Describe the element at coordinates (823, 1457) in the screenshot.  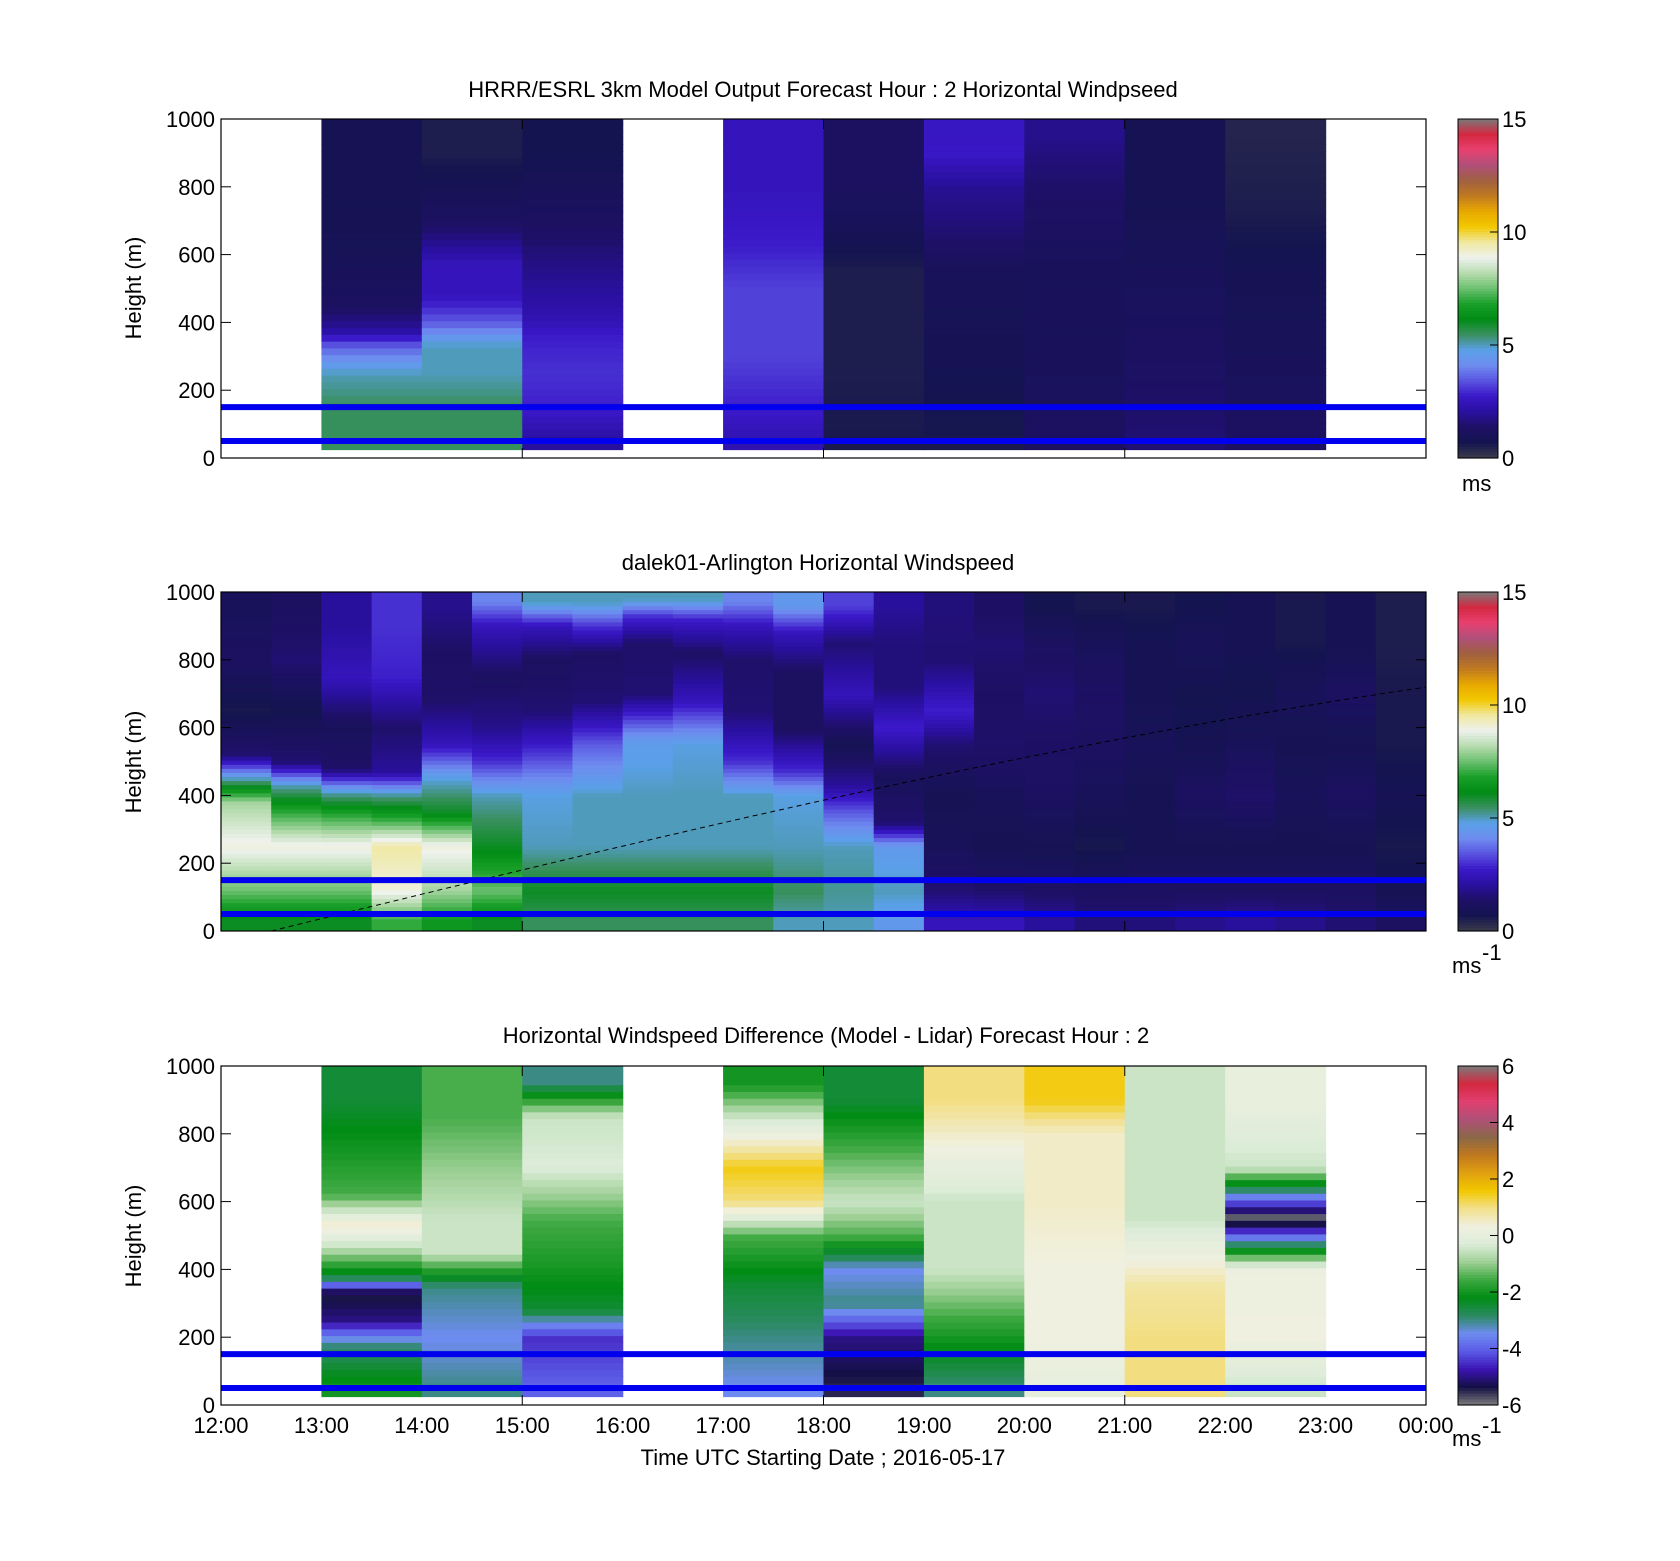
I see `x-axis-label: Time UTC Starting Date ; 2016-05-17` at that location.